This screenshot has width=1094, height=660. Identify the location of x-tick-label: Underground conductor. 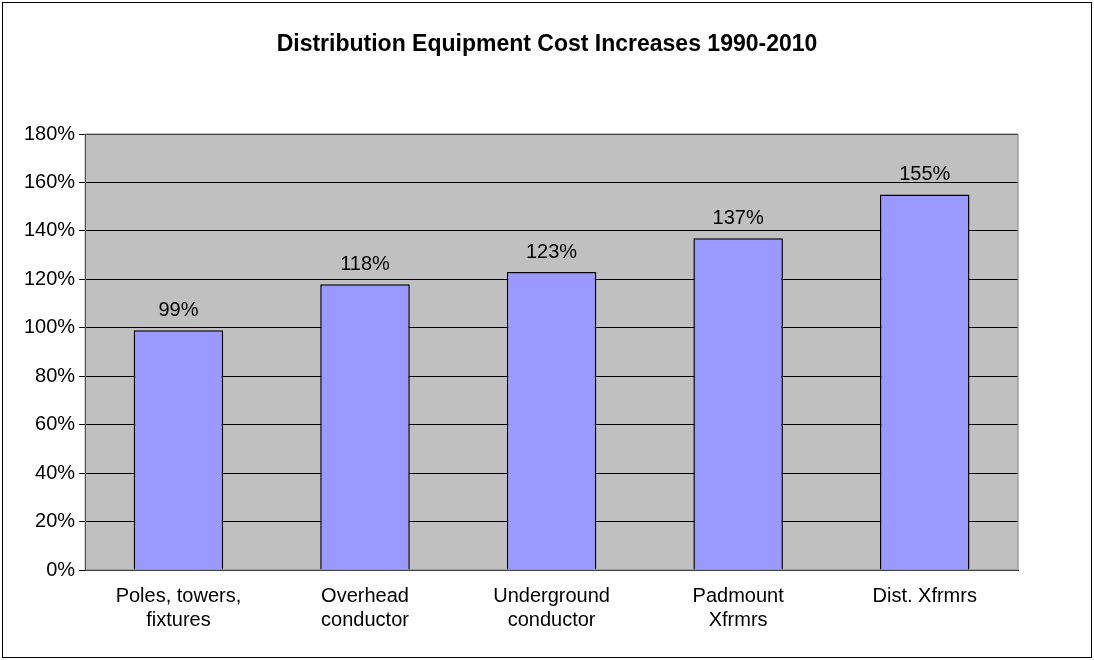
(551, 606).